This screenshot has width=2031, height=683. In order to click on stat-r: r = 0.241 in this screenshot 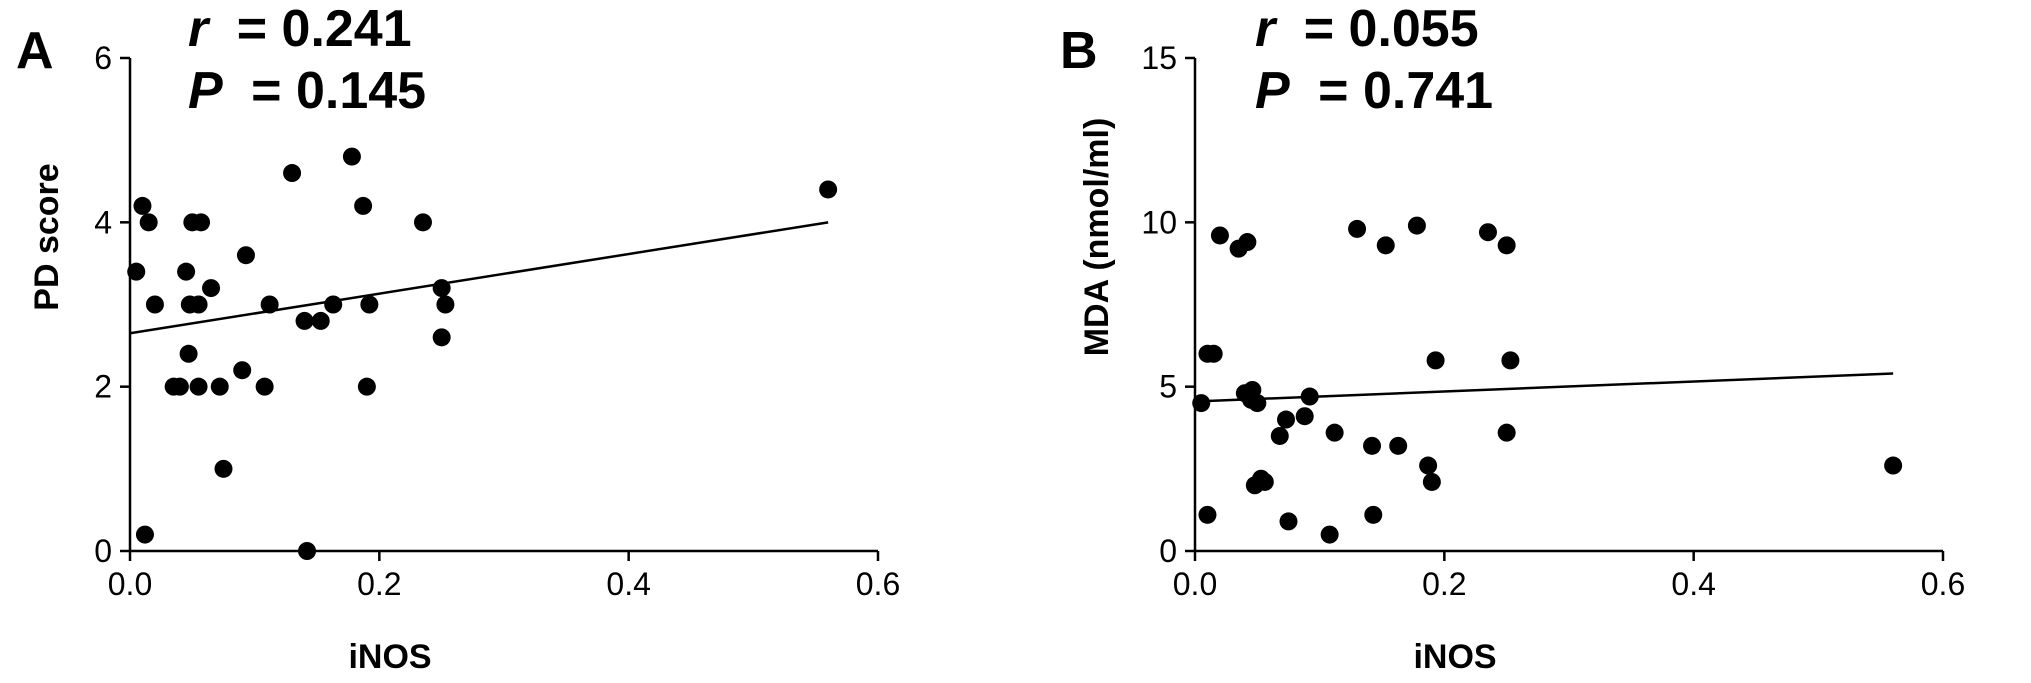, I will do `click(300, 29)`.